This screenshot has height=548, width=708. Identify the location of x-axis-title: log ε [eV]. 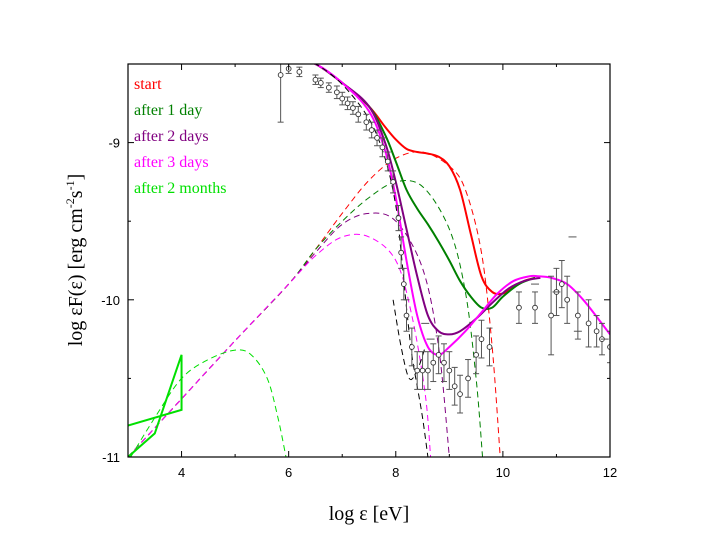
(369, 514).